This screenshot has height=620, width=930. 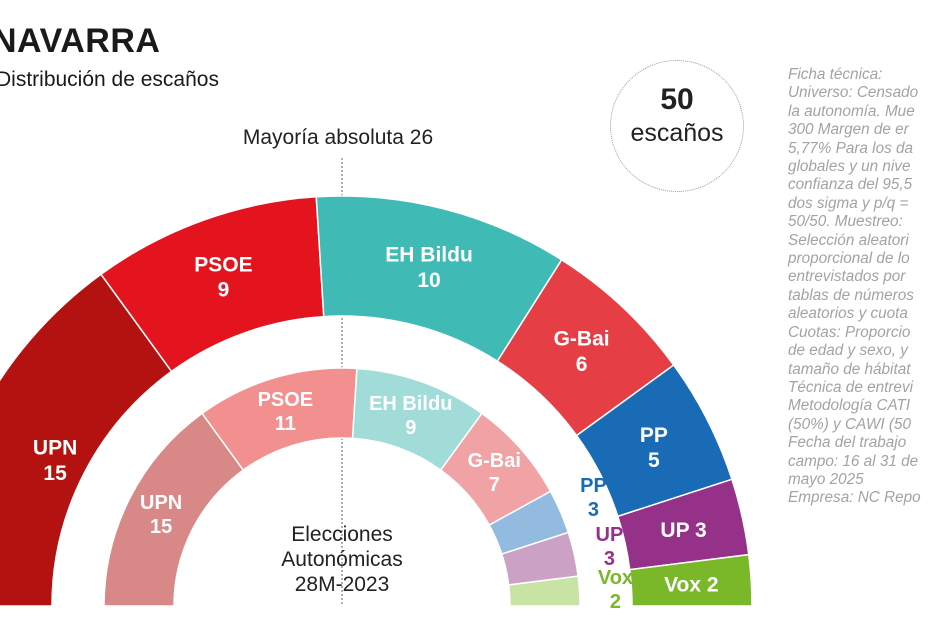 What do you see at coordinates (286, 412) in the screenshot?
I see `inner-label-psoe: PSOE 11` at bounding box center [286, 412].